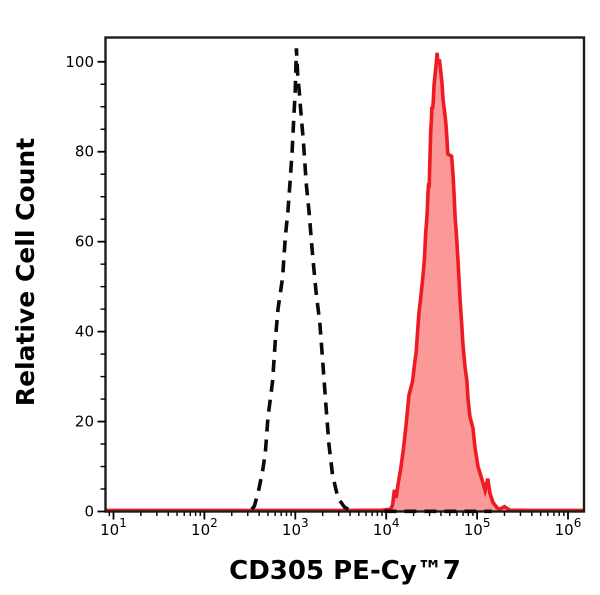 The image size is (600, 595). I want to click on y-tick-label: 100, so click(79, 62).